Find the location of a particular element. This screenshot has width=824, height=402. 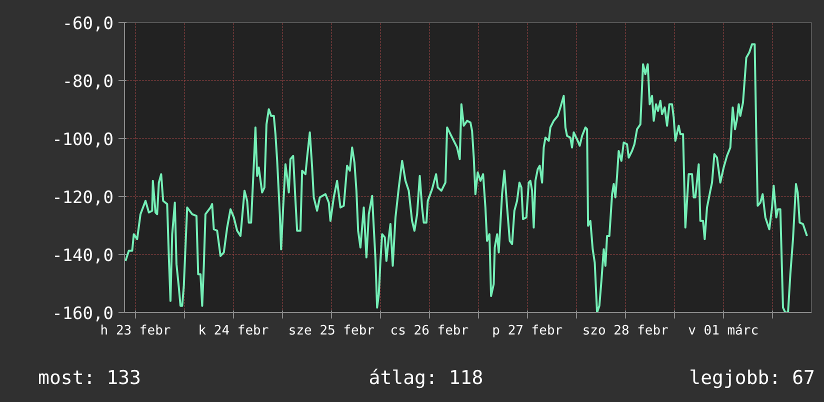

x-tick-label: sze 25 febr is located at coordinates (331, 331).